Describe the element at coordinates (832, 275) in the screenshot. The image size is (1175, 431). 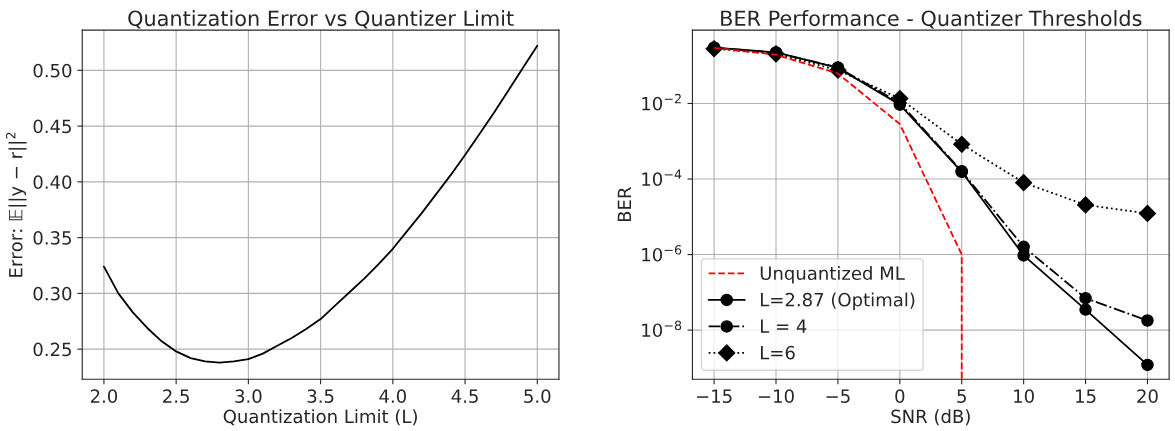
I see `legend-label: Unquantized ML` at that location.